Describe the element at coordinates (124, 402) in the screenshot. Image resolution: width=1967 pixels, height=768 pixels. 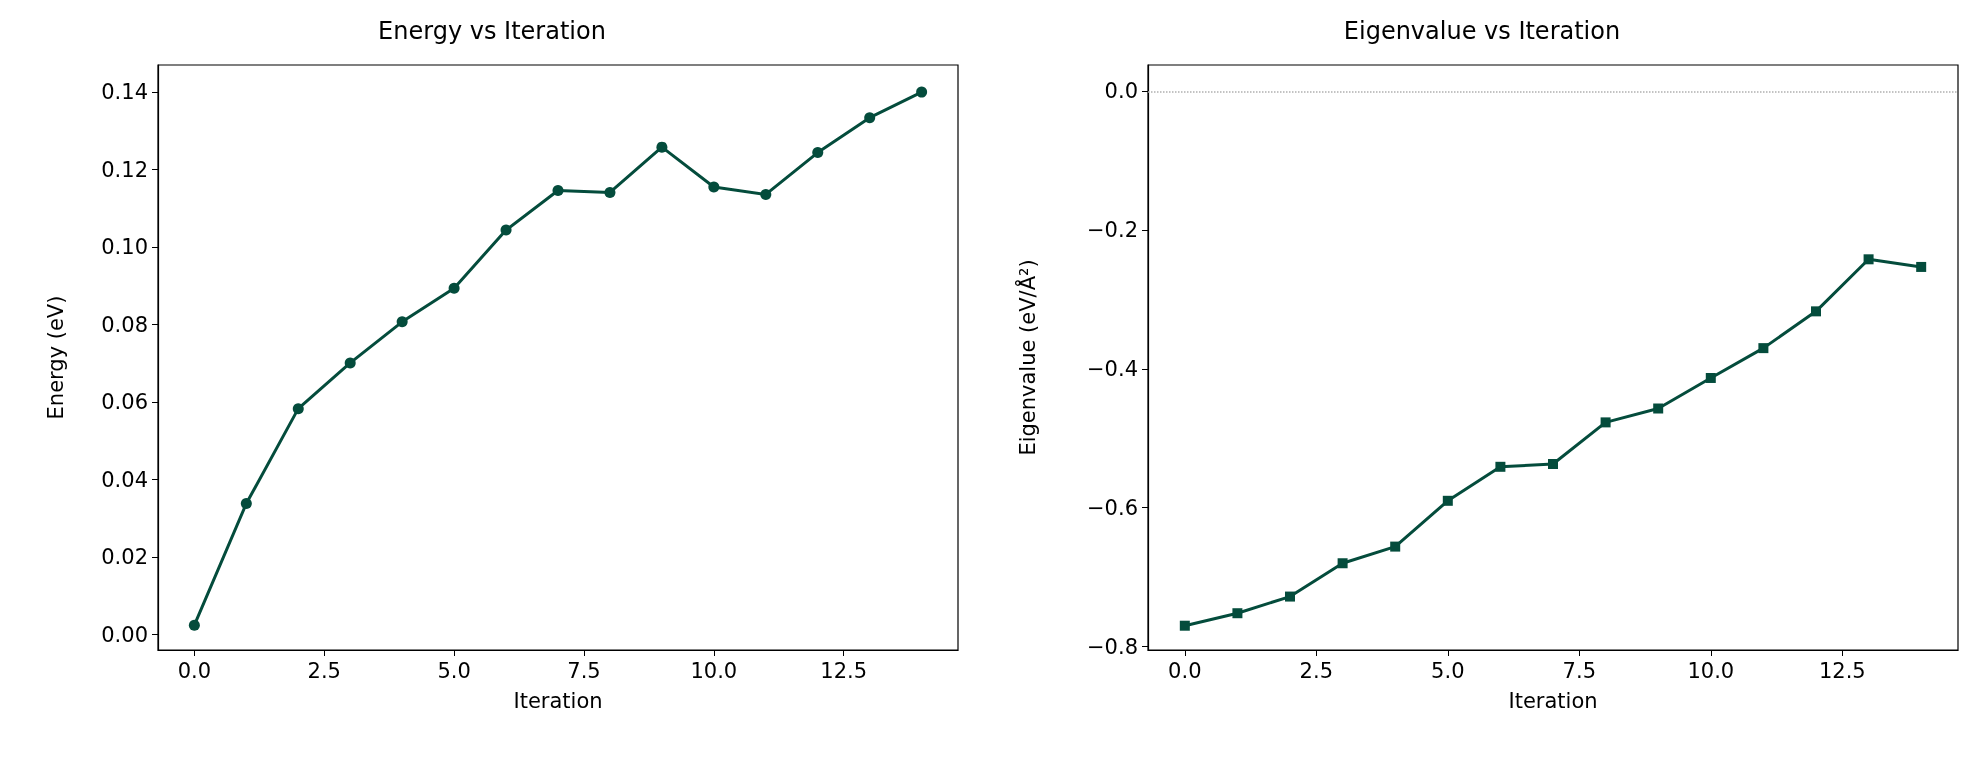
I see `y-tick-label: 0.06` at that location.